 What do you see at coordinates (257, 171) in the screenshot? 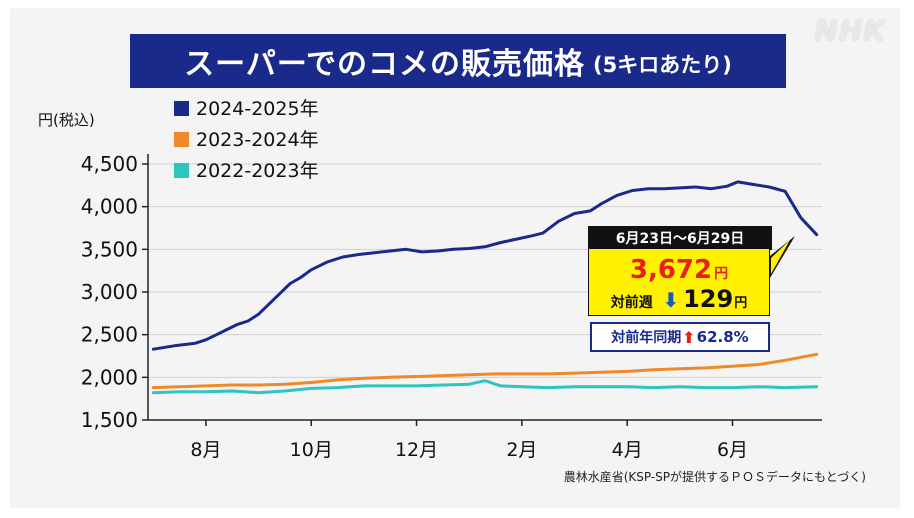
I see `legend-label: 2022-2023年` at bounding box center [257, 171].